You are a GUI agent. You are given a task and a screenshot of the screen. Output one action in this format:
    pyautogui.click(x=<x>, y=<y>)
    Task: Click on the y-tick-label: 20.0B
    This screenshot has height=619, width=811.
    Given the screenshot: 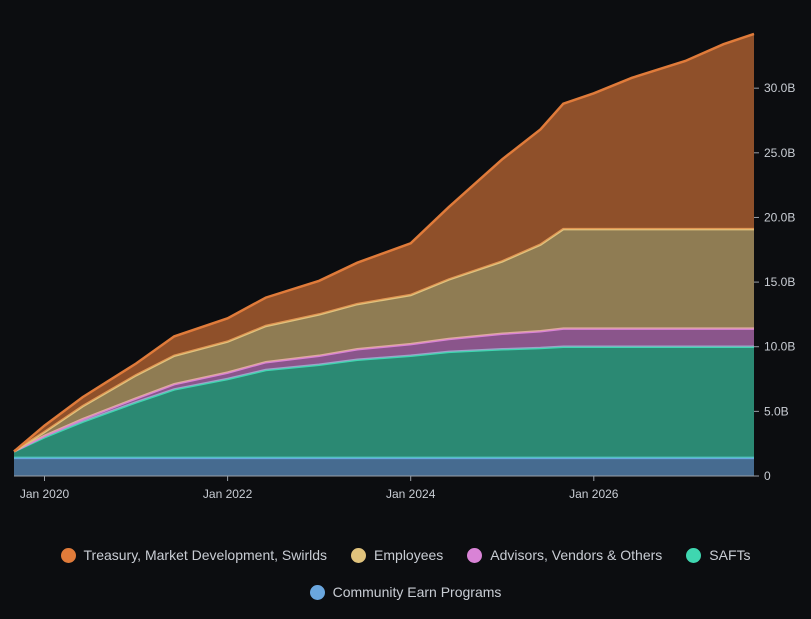 What is the action you would take?
    pyautogui.click(x=779, y=217)
    